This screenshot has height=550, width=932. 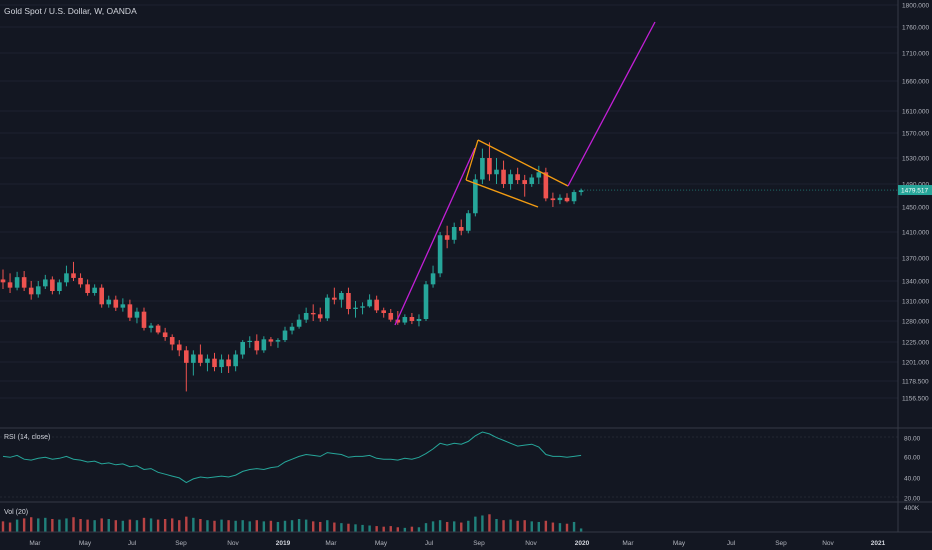 I want to click on volume-panel, so click(x=292, y=523).